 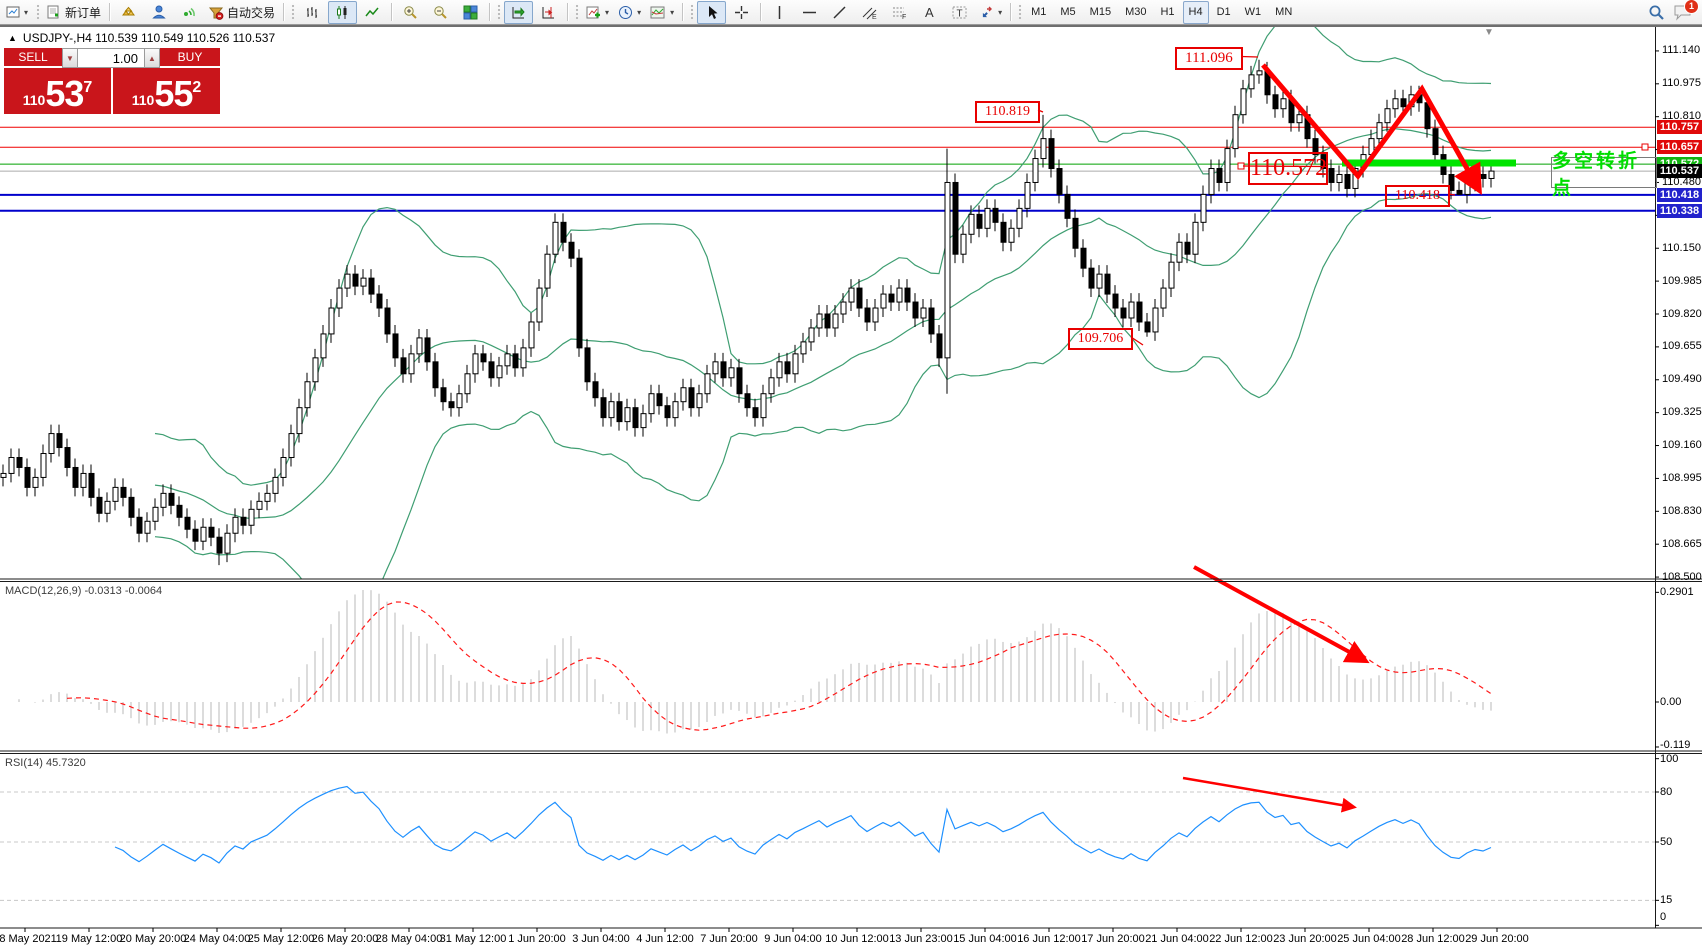 I want to click on timeframe-button-h4: H4, so click(x=1195, y=12).